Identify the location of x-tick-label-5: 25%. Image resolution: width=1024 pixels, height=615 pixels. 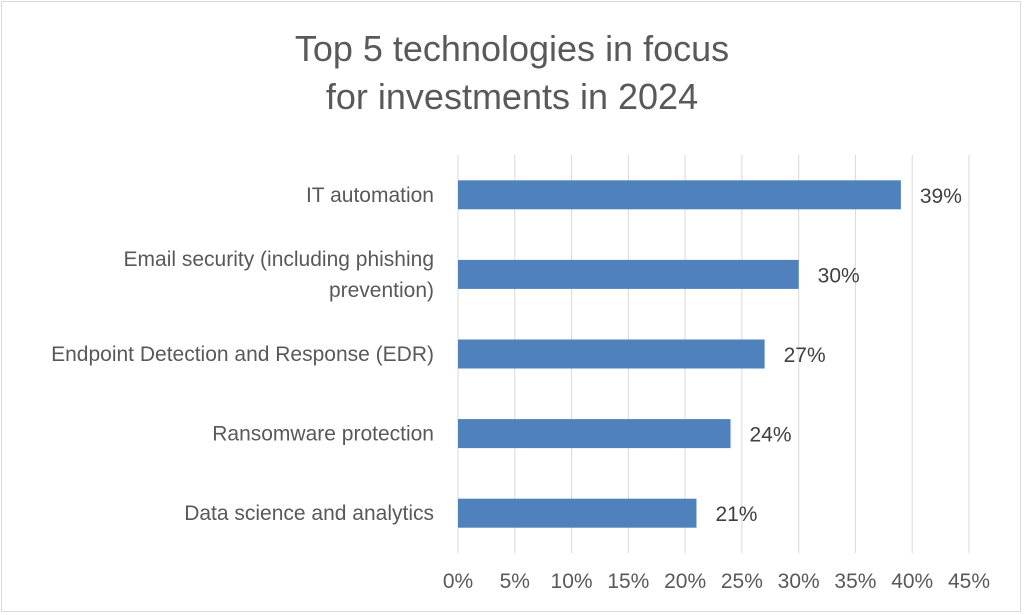
(742, 581).